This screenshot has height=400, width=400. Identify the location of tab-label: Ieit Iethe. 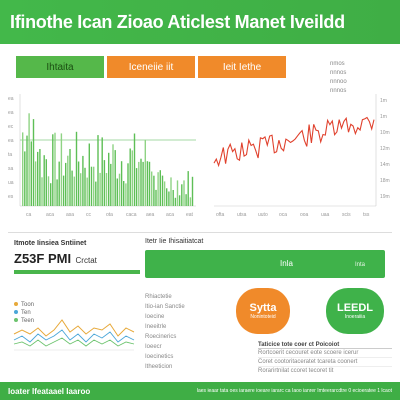
(242, 67).